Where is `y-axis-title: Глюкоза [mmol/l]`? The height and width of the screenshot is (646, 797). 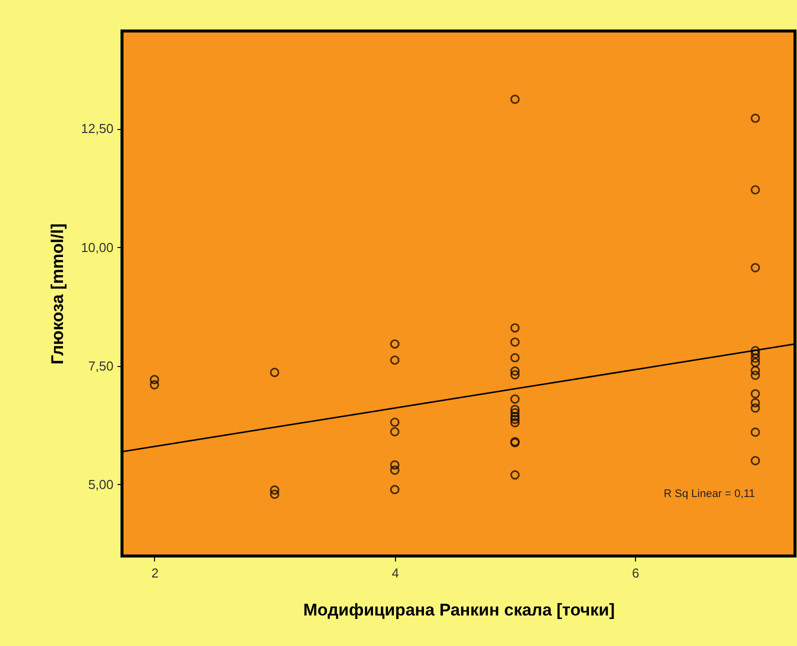
y-axis-title: Глюкоза [mmol/l] is located at coordinates (57, 294).